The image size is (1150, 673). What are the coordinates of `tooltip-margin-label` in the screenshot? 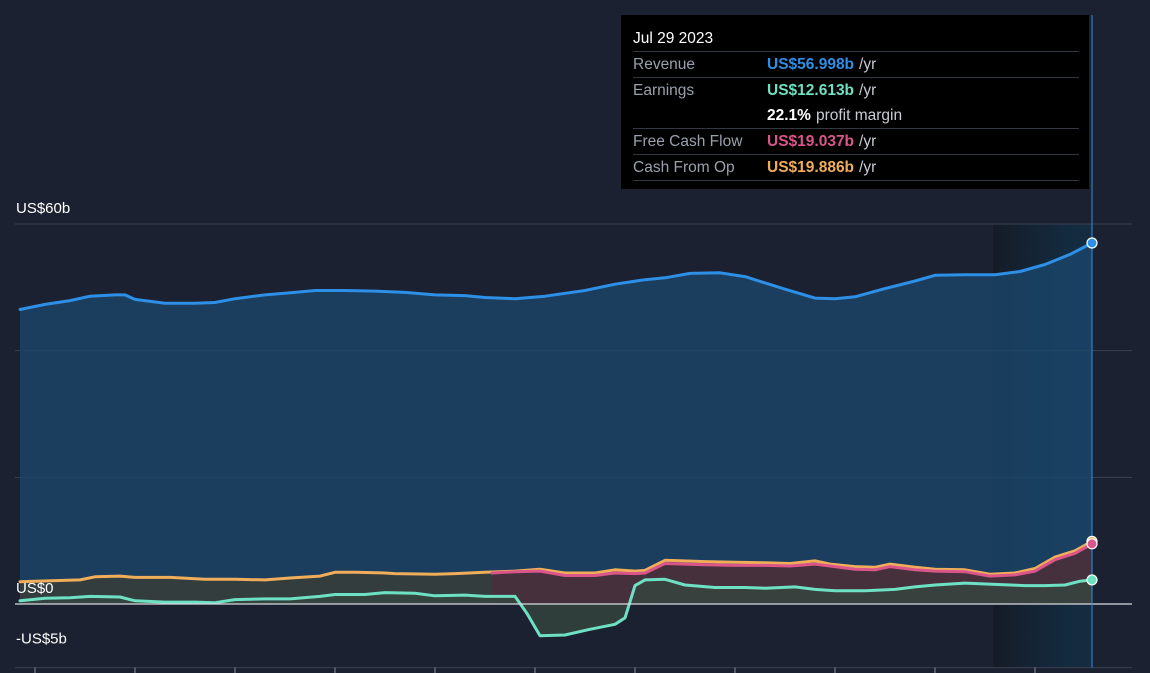 It's located at (700, 115).